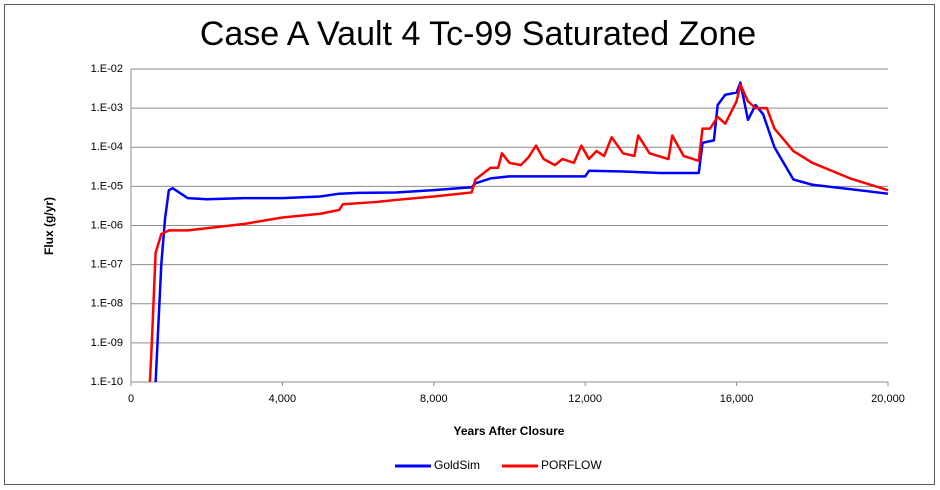 Image resolution: width=940 pixels, height=490 pixels. I want to click on chart-title: Case A Vault 4 Tc-99 Saturated Zone, so click(478, 34).